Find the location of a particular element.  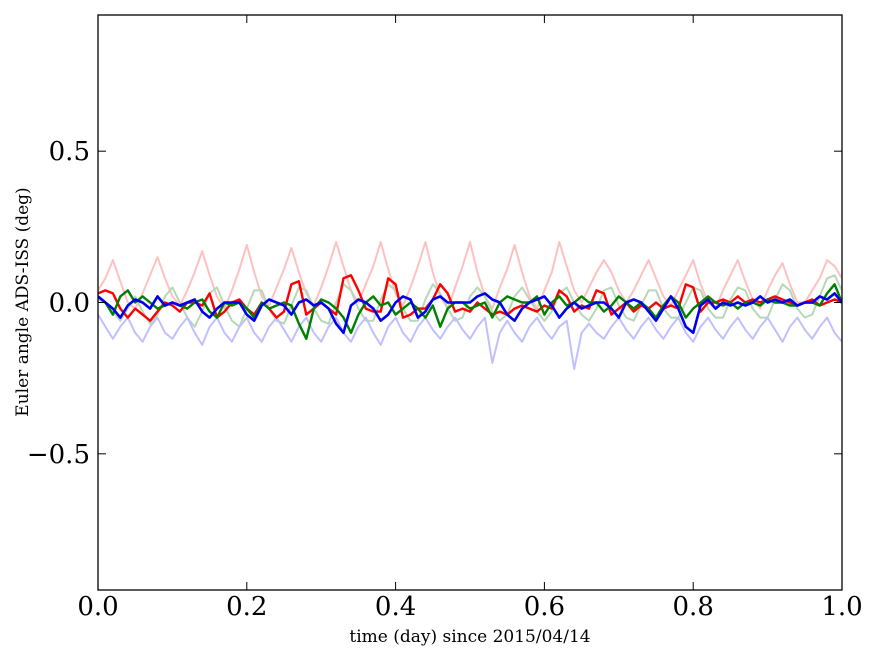

y-tick-label: 0.5 is located at coordinates (69, 152).